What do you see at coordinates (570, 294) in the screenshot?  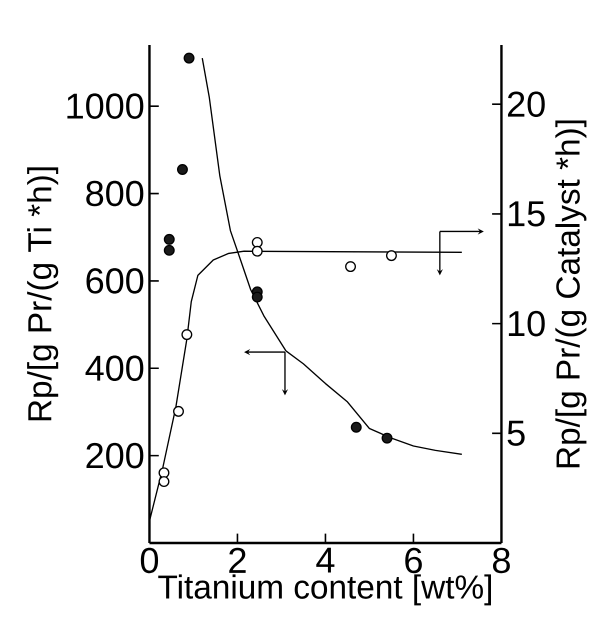 I see `y2-axis-title: Rp/[g Pr/(g Catalyst *h)]` at bounding box center [570, 294].